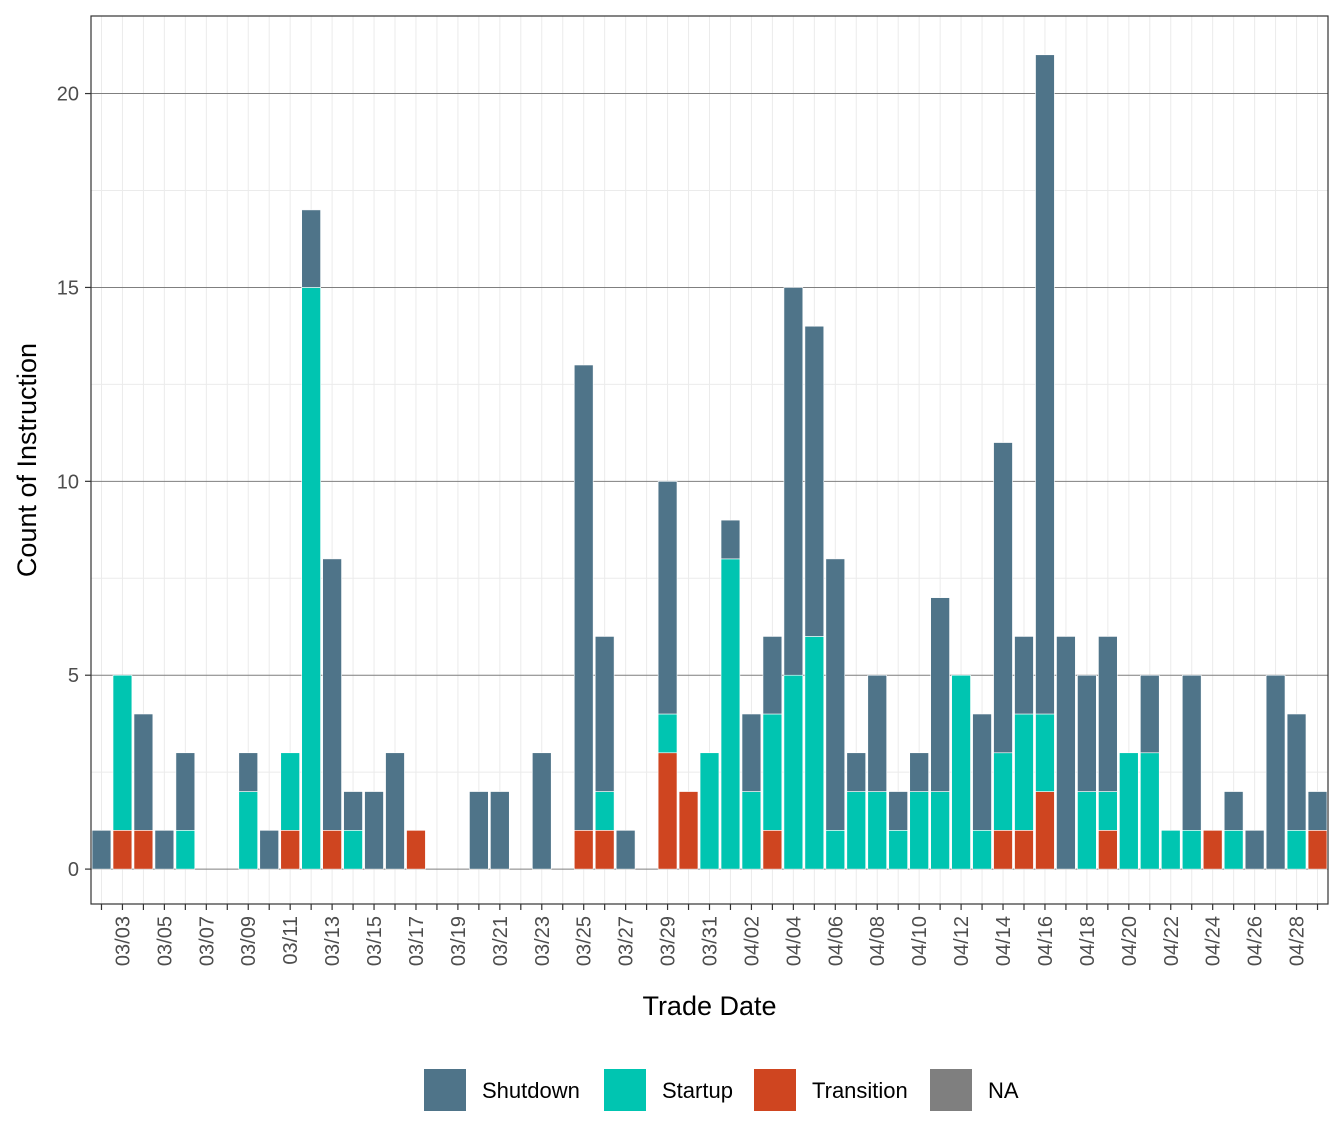  What do you see at coordinates (697, 1090) in the screenshot?
I see `legend-label: Startup` at bounding box center [697, 1090].